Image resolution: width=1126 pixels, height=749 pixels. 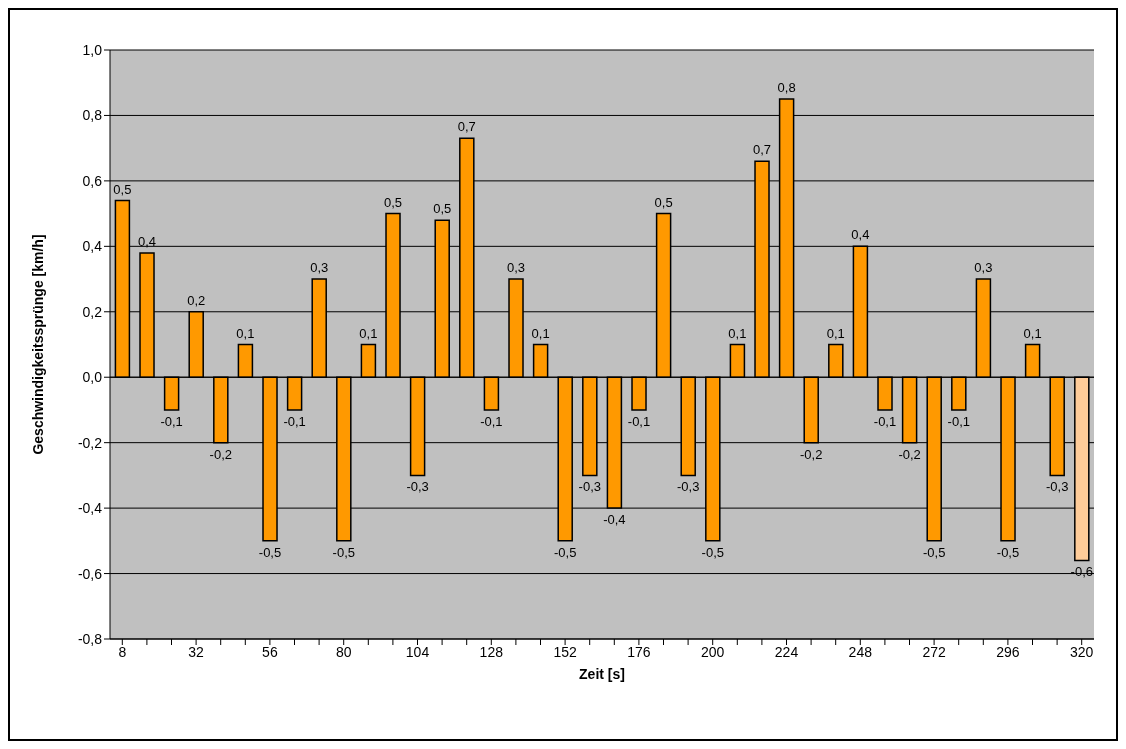 What do you see at coordinates (639, 651) in the screenshot?
I see `x-tick-label: 176` at bounding box center [639, 651].